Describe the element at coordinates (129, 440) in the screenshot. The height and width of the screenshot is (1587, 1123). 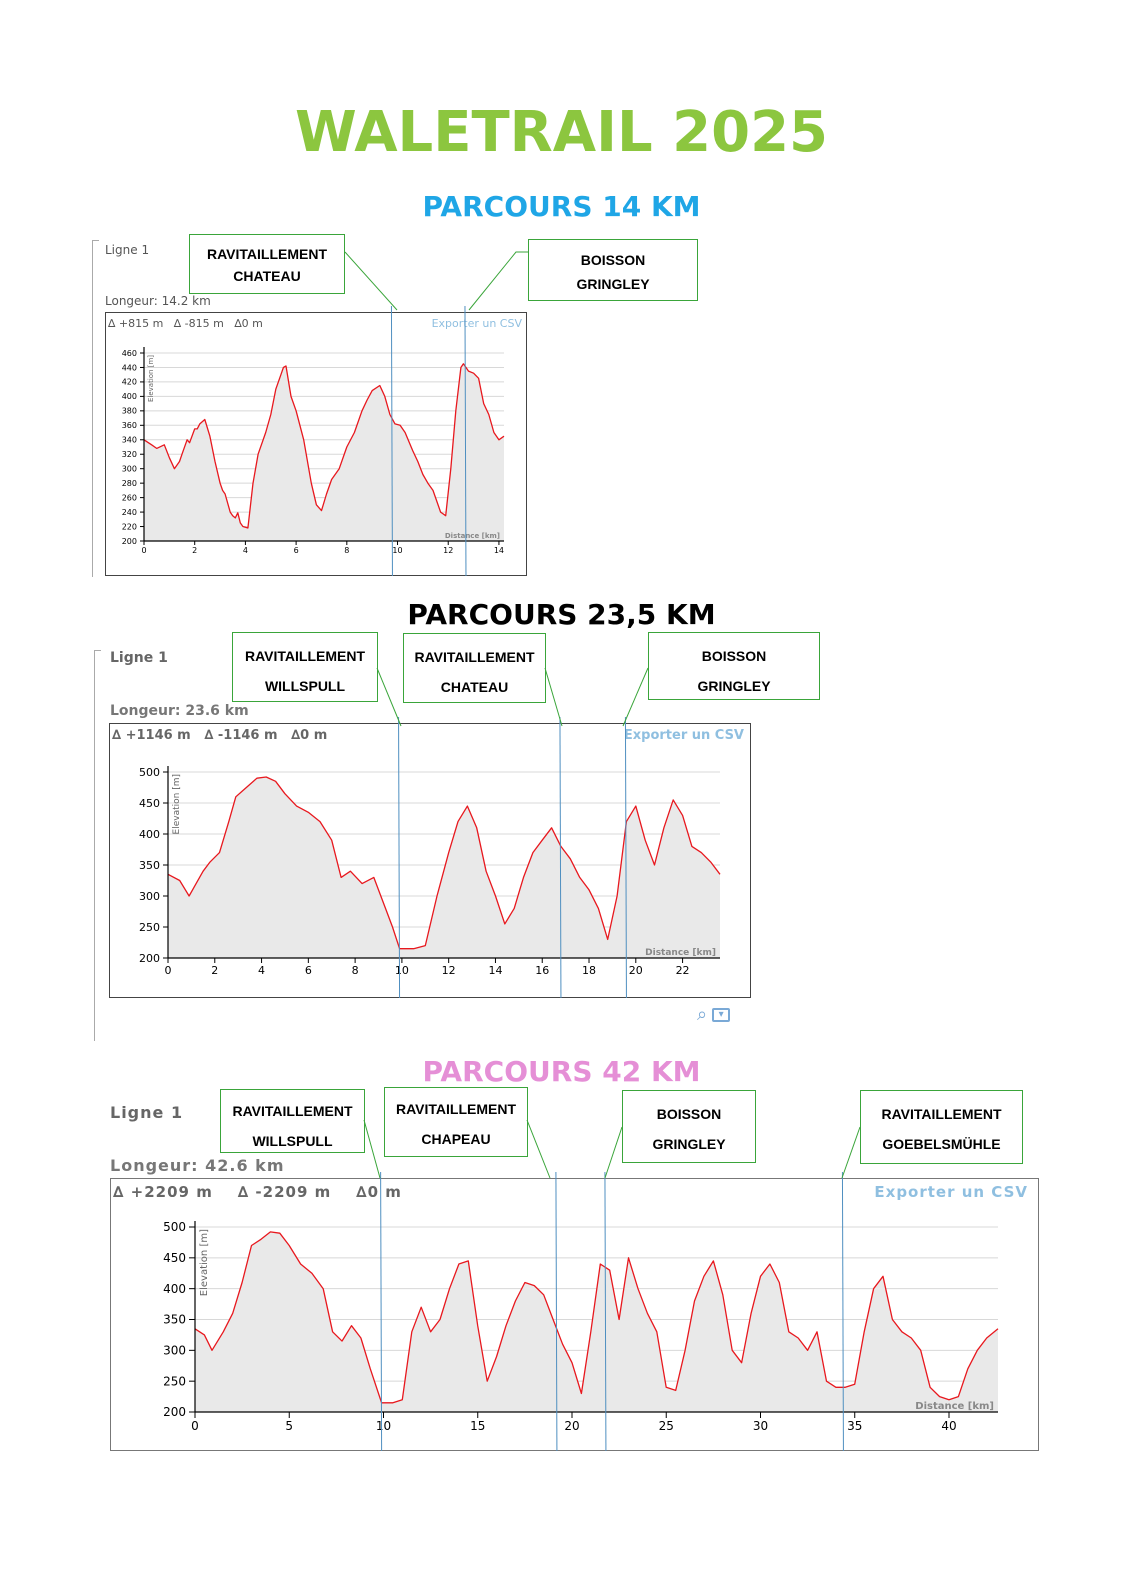
I see `y-tick-label: 340` at that location.